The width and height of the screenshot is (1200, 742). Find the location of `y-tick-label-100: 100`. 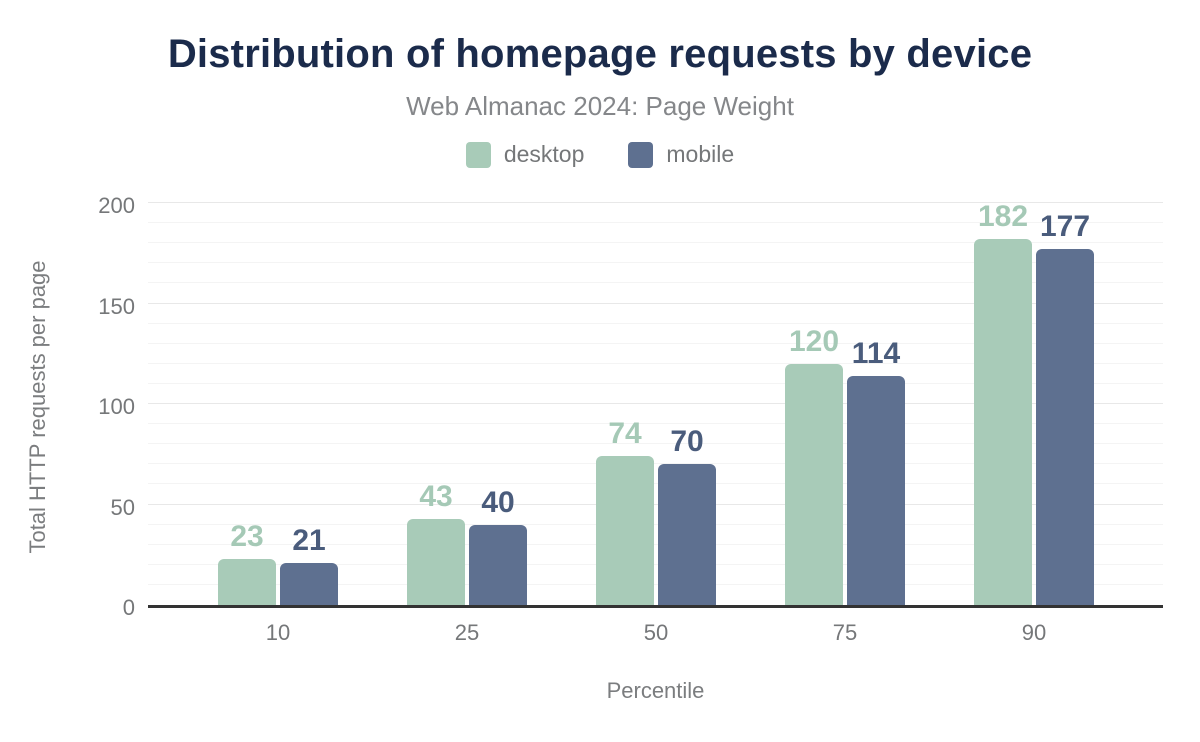

y-tick-label-100: 100 is located at coordinates (116, 406).